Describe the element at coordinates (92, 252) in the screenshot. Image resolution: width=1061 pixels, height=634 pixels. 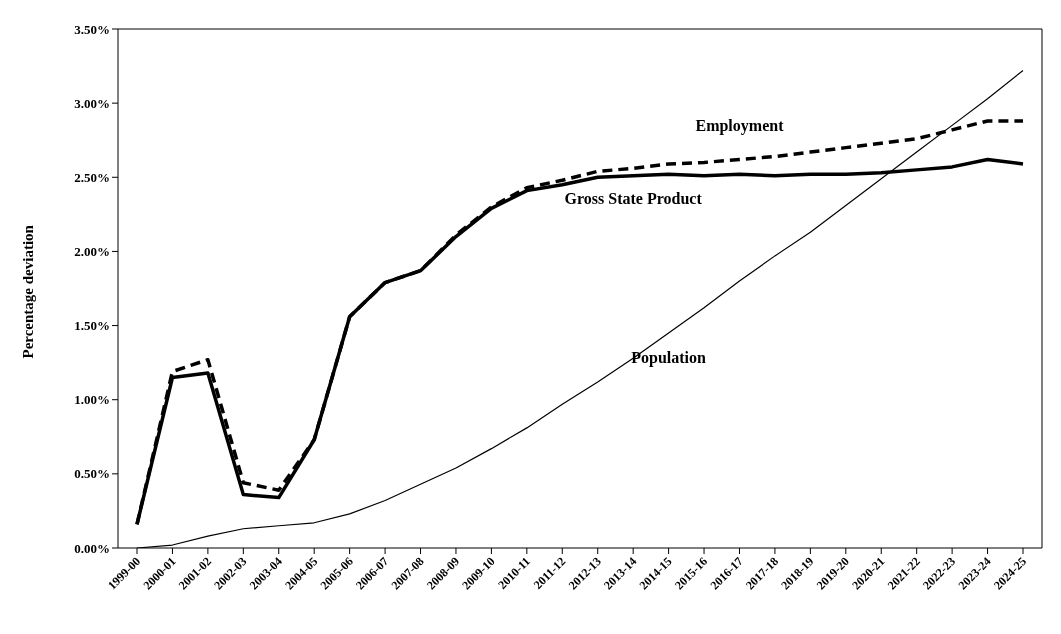
I see `y-tick-label: 2.00%` at that location.